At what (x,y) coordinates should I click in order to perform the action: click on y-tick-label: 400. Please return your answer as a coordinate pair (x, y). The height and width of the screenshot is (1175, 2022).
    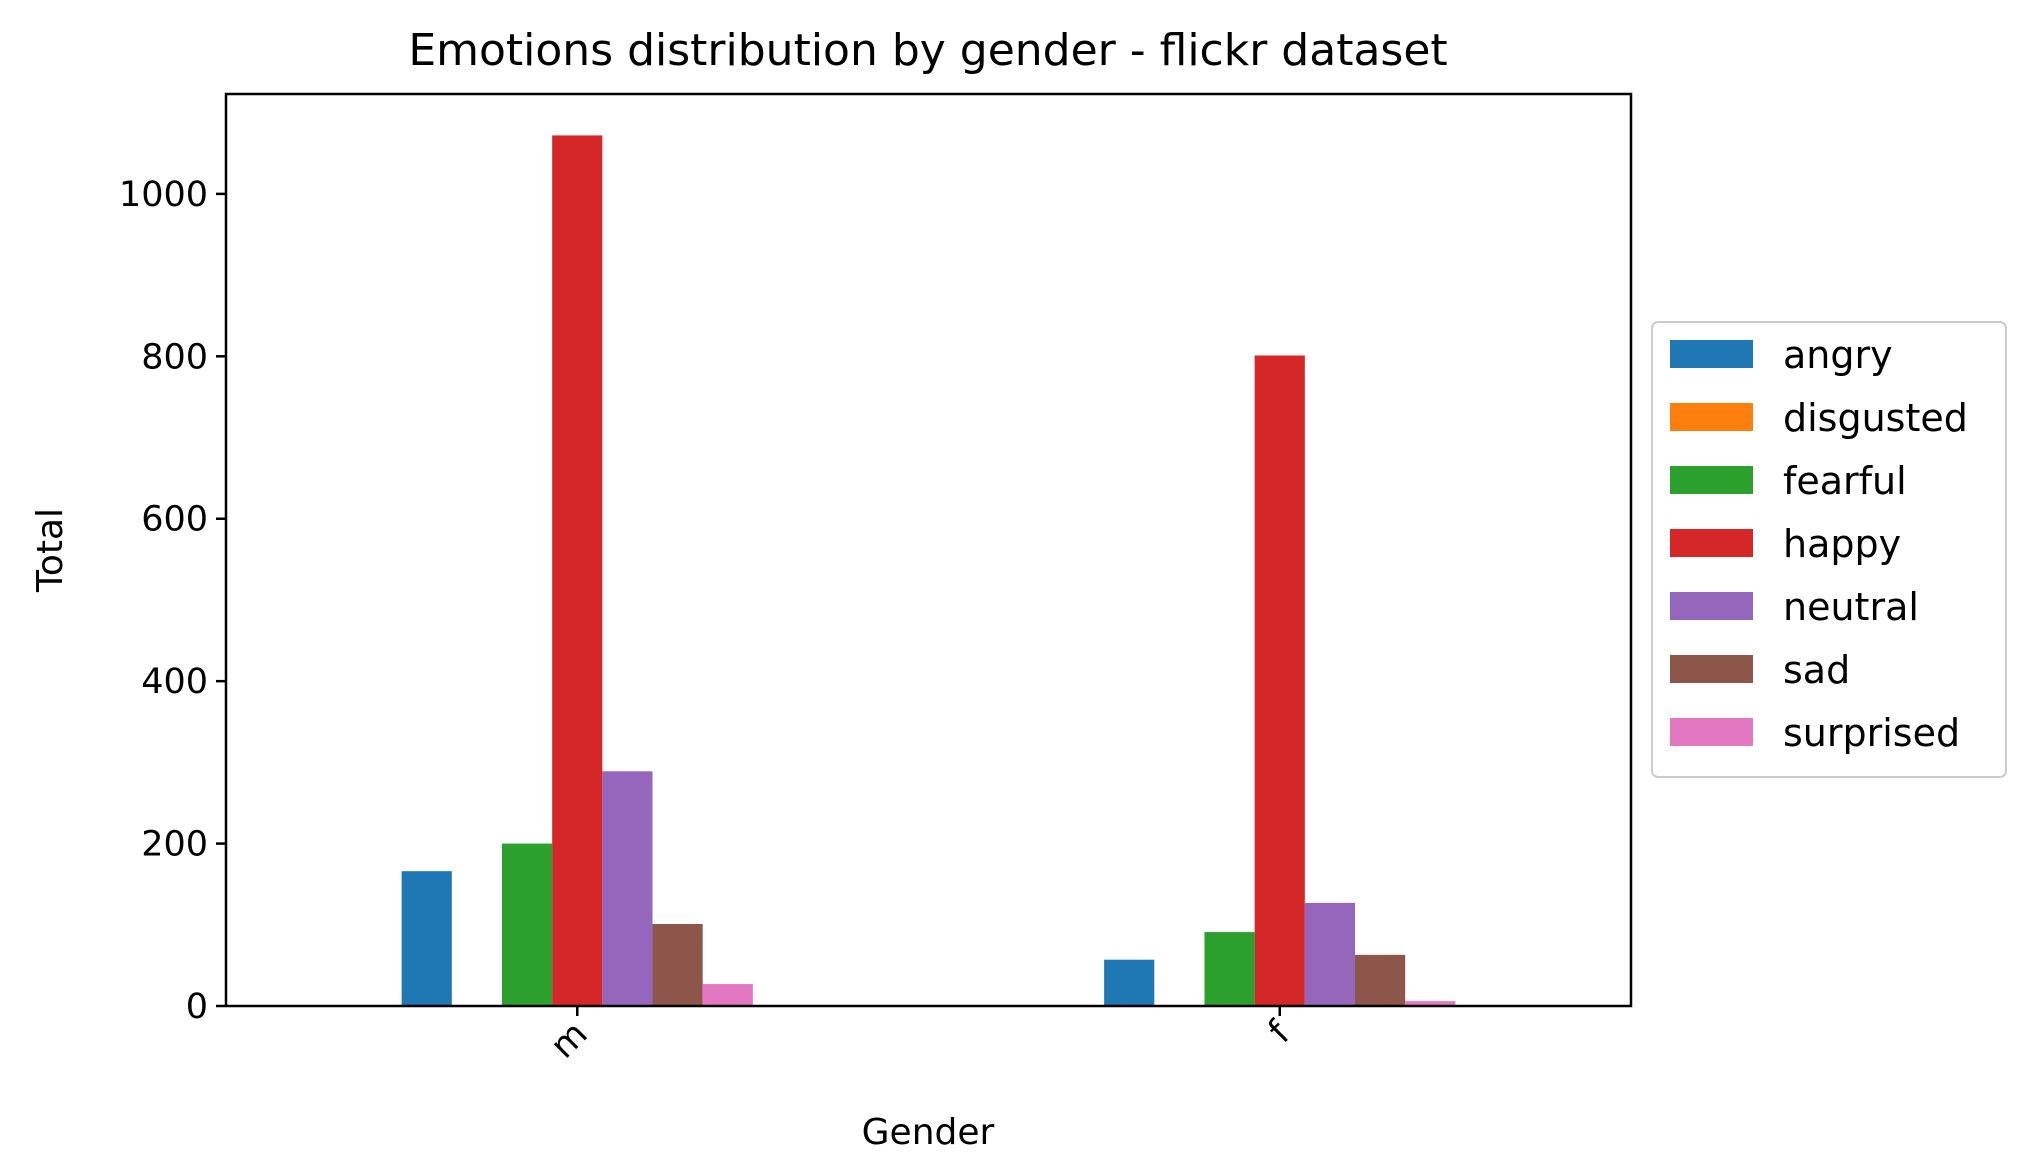
    Looking at the image, I should click on (174, 682).